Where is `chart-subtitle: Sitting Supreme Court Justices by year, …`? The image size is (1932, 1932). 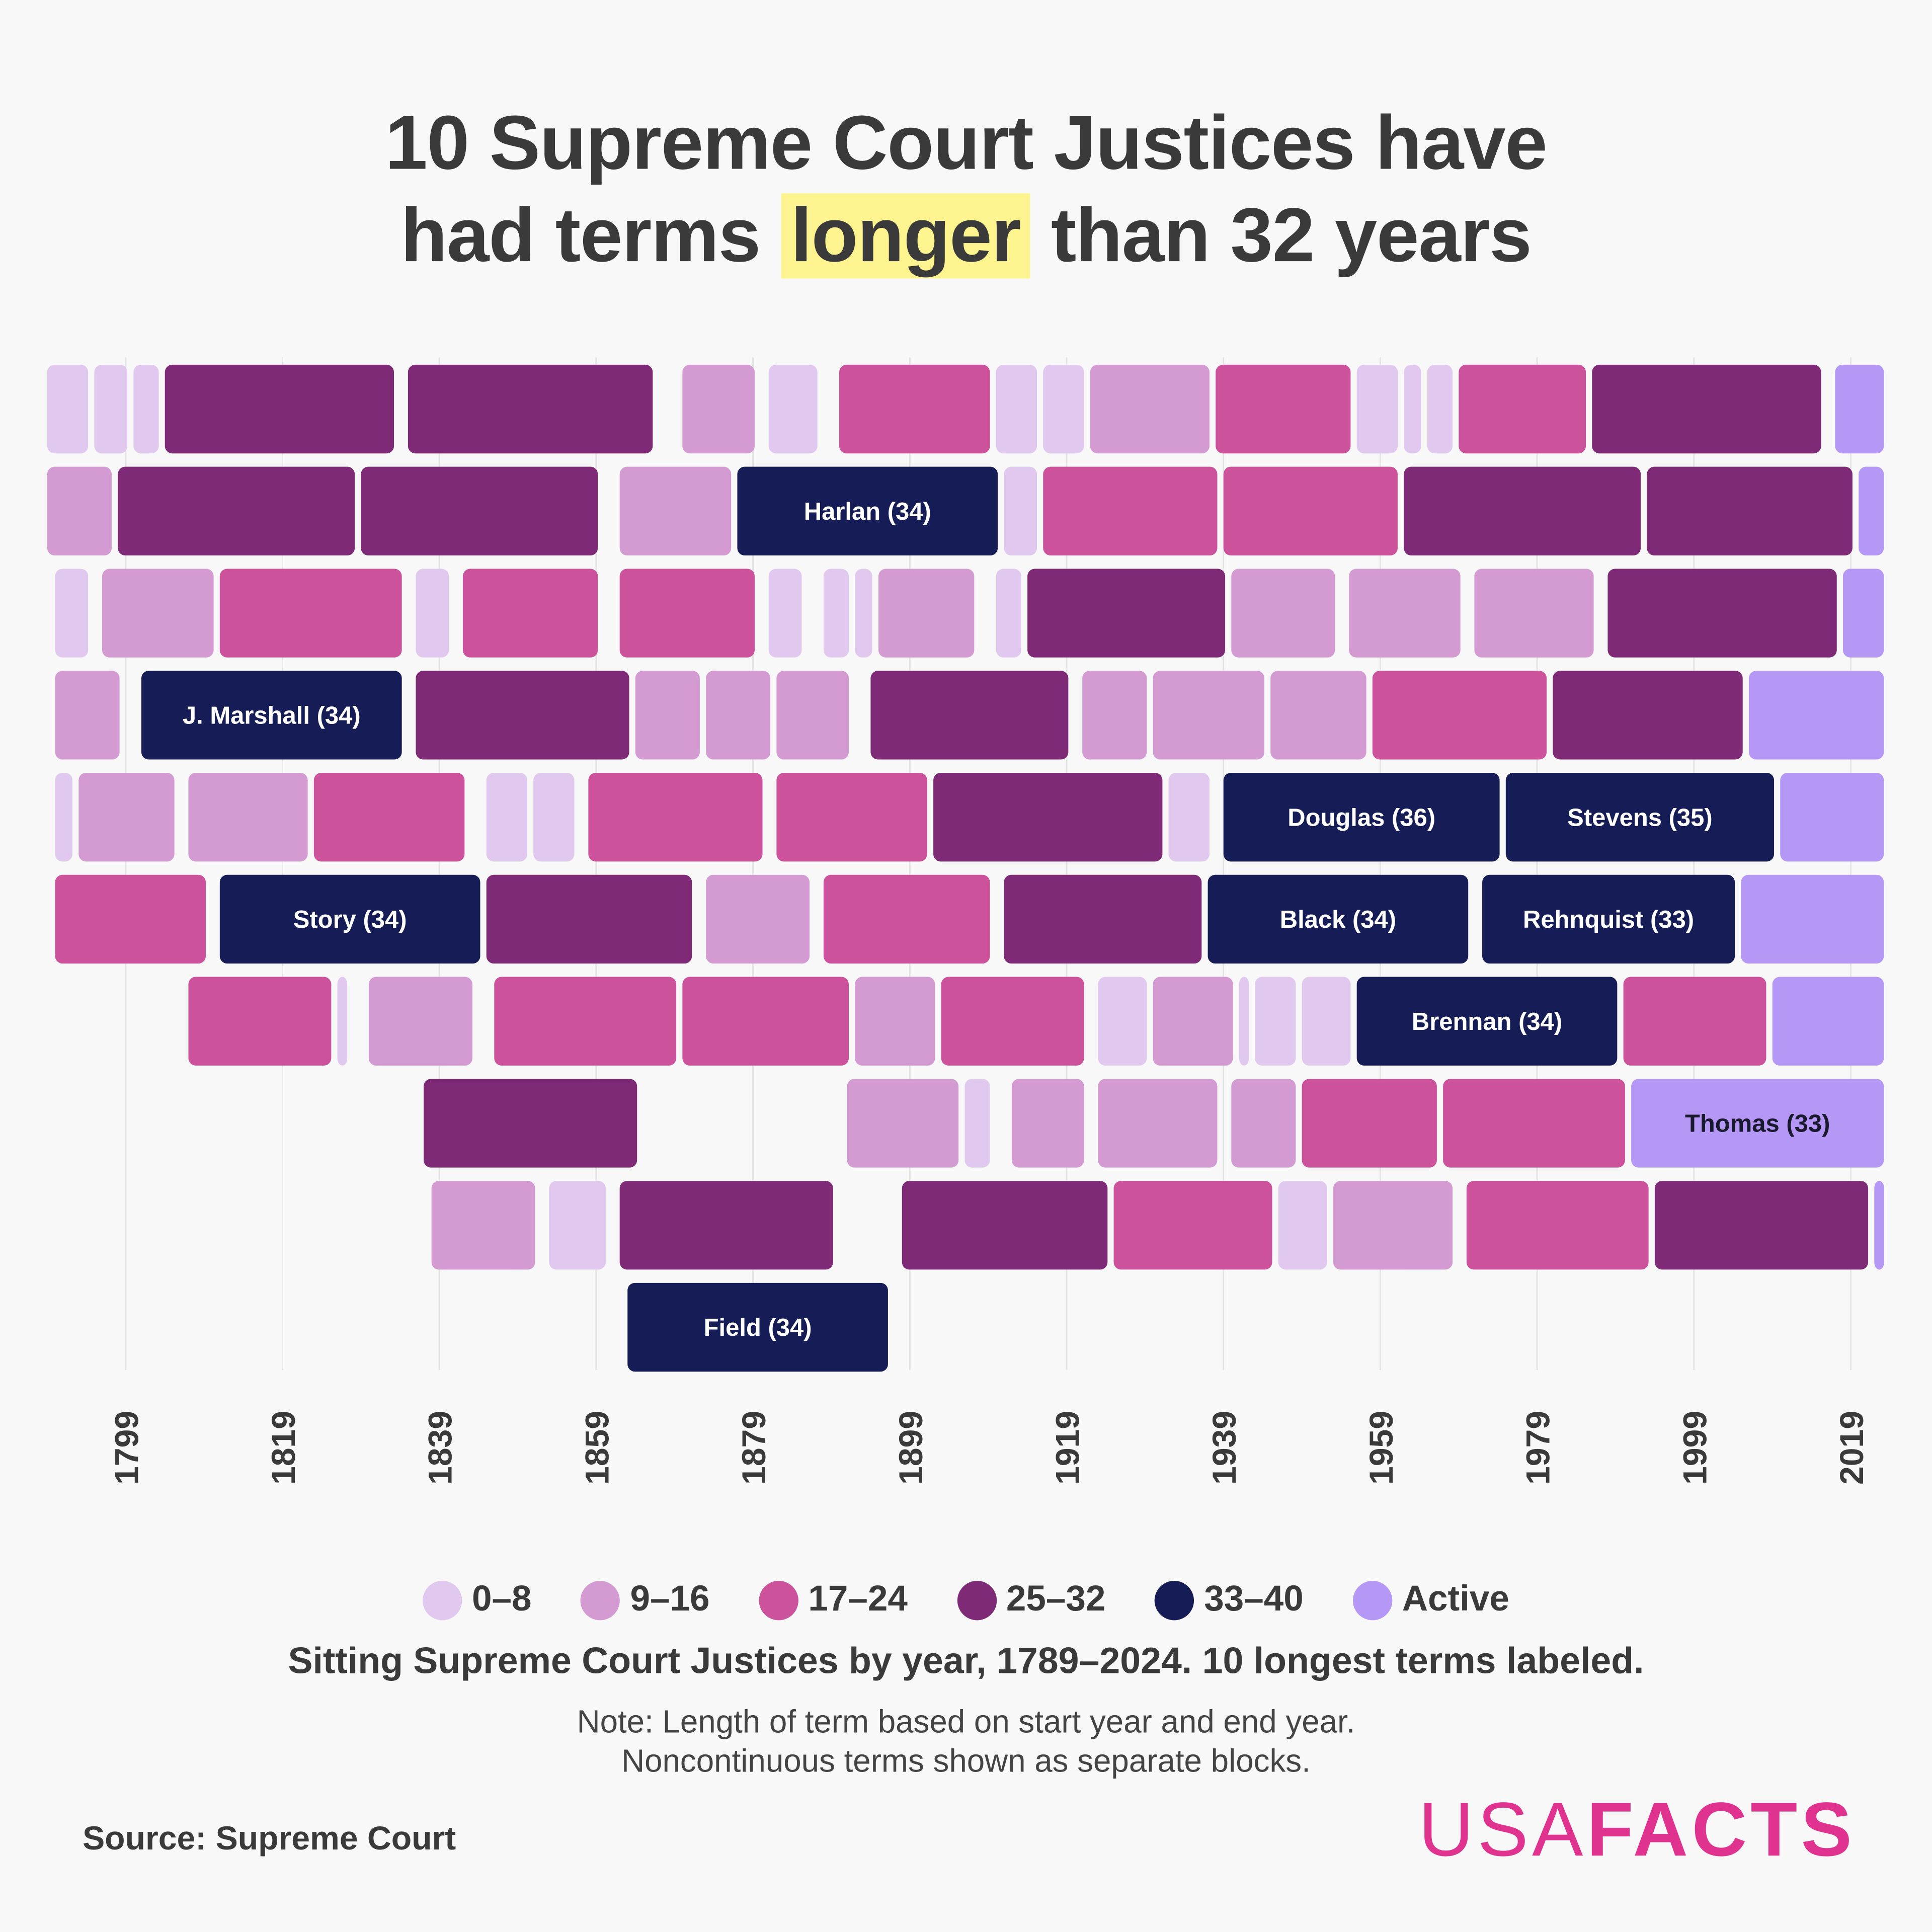
chart-subtitle: Sitting Supreme Court Justices by year, … is located at coordinates (966, 1661).